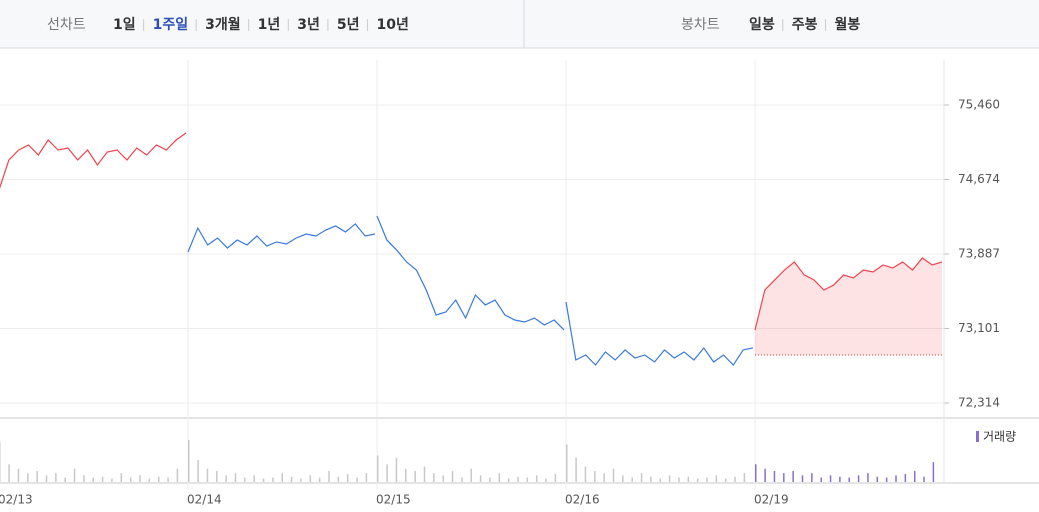 This screenshot has width=1039, height=512. Describe the element at coordinates (308, 25) in the screenshot. I see `period-tab: 3년` at that location.